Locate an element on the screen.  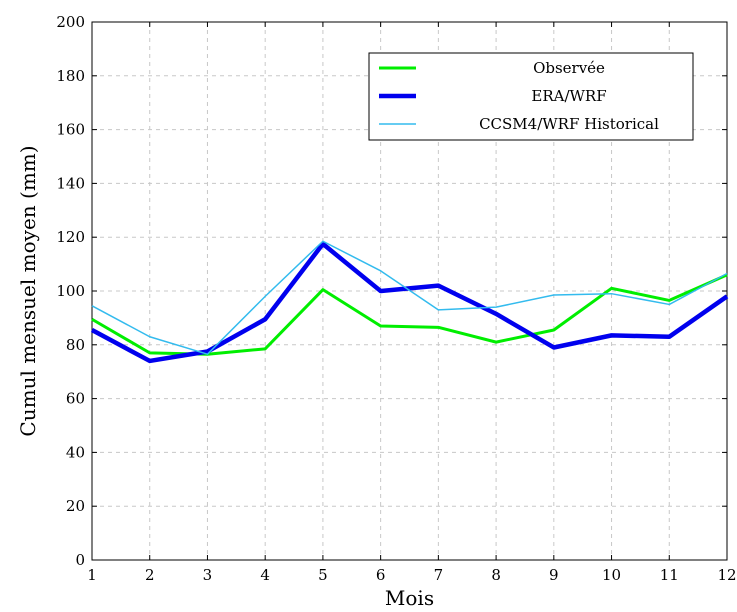
x-tick-label: 4 is located at coordinates (265, 575).